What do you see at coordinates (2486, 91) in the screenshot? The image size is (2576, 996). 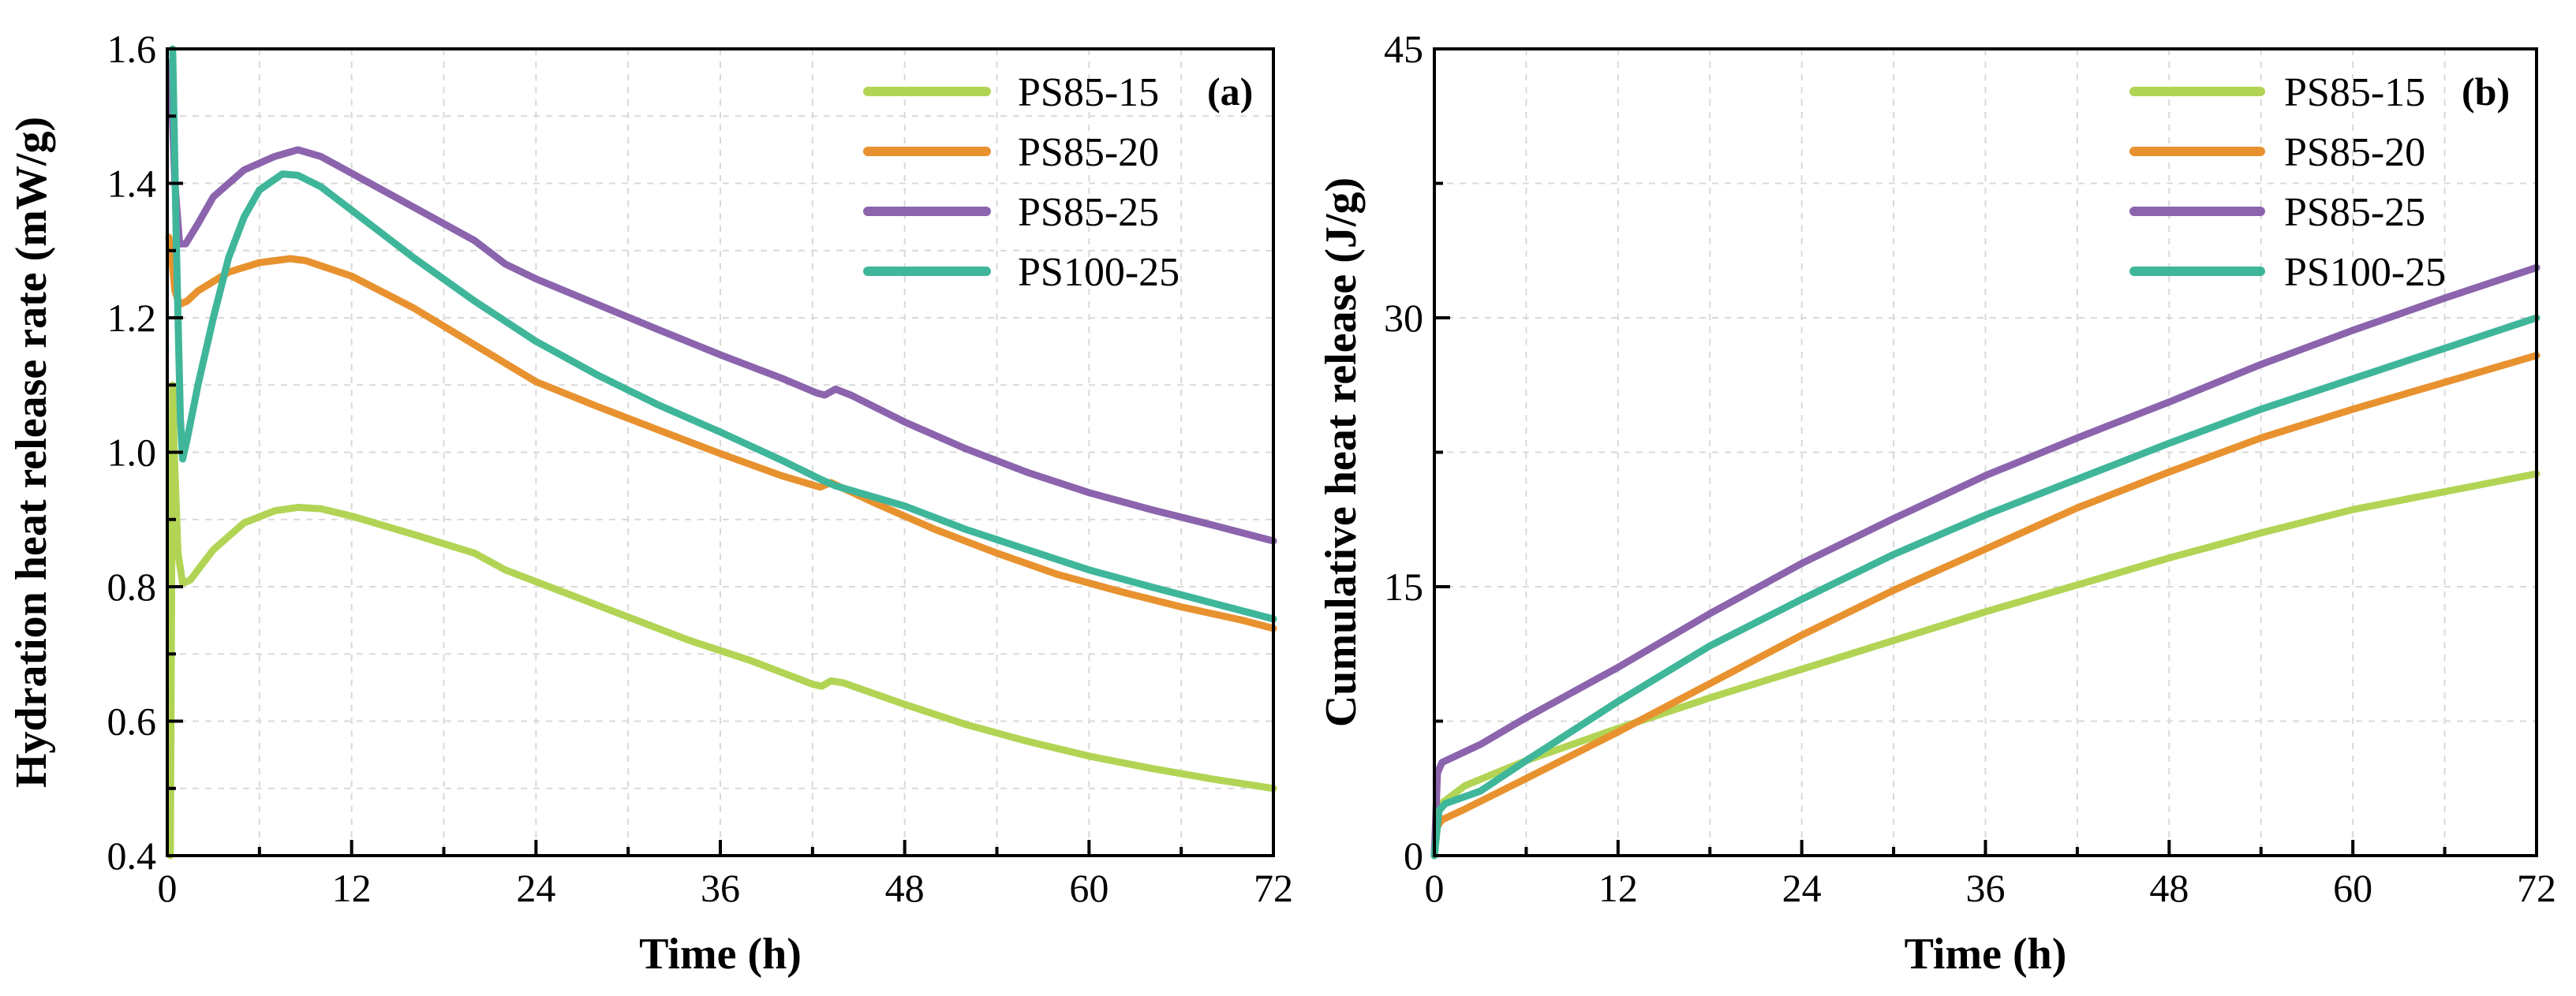 I see `panel-label: (b)` at bounding box center [2486, 91].